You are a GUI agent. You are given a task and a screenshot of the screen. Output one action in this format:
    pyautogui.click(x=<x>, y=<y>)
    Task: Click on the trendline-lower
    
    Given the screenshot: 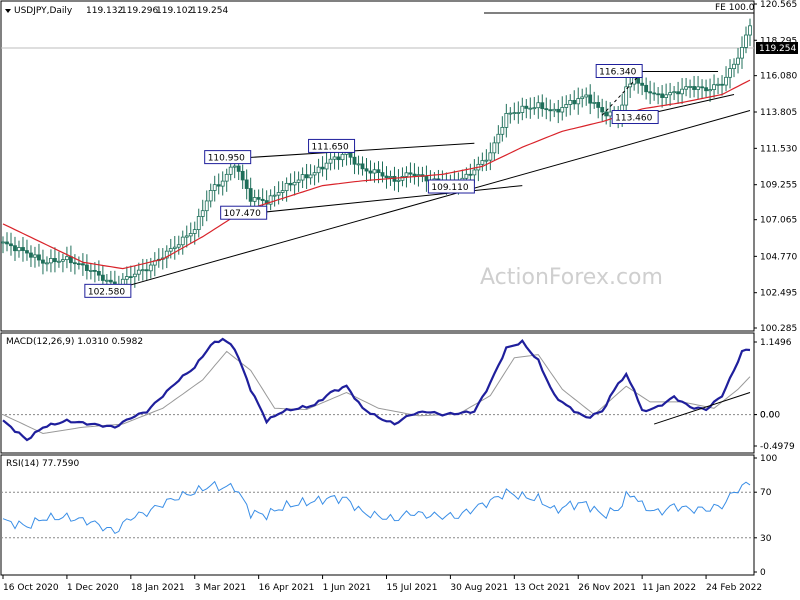 What is the action you would take?
    pyautogui.click(x=386, y=200)
    